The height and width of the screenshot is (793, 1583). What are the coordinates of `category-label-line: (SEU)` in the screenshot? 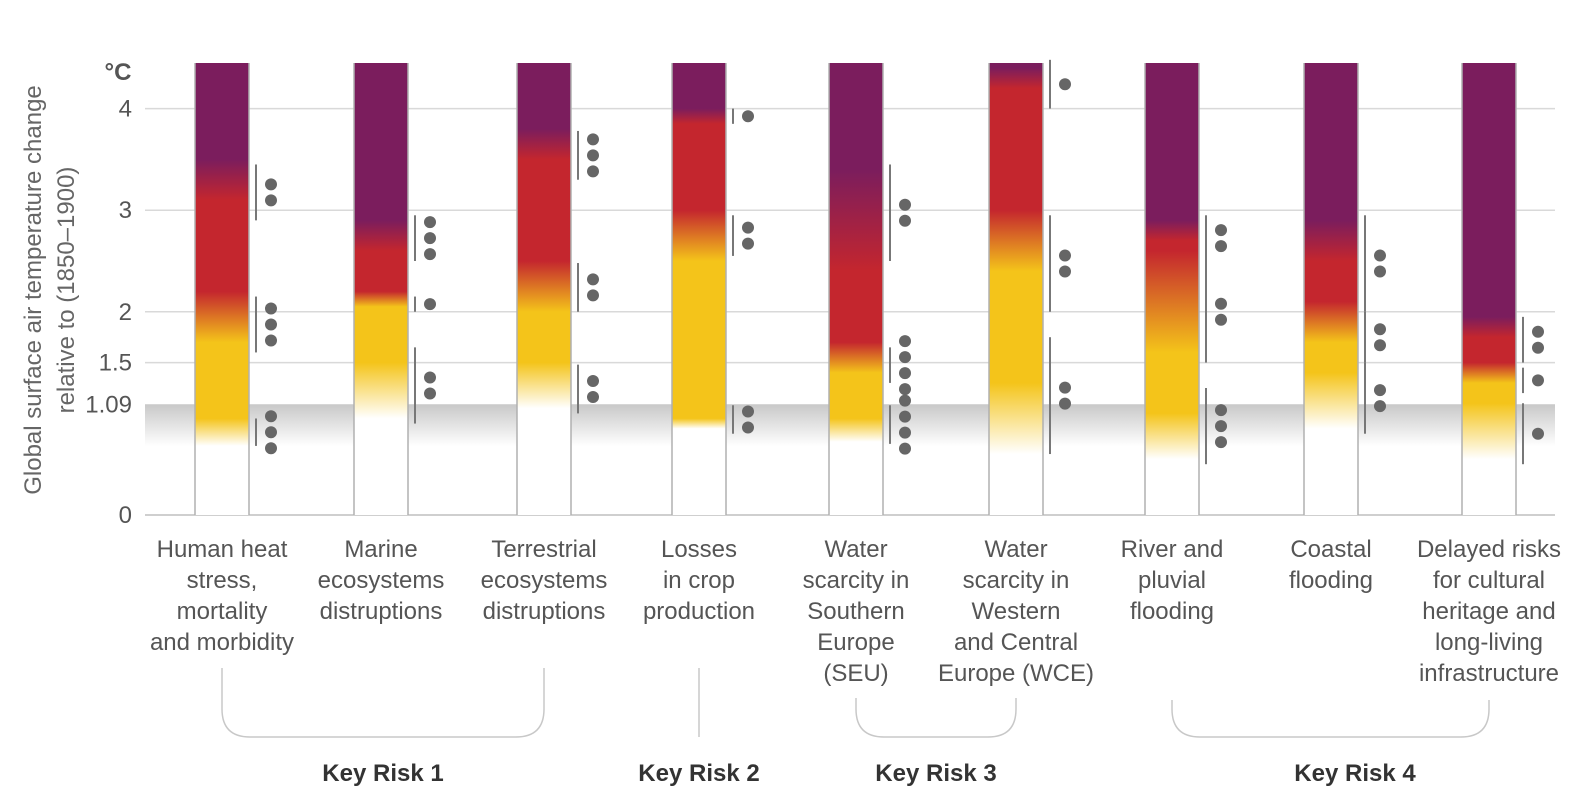 It's located at (855, 673).